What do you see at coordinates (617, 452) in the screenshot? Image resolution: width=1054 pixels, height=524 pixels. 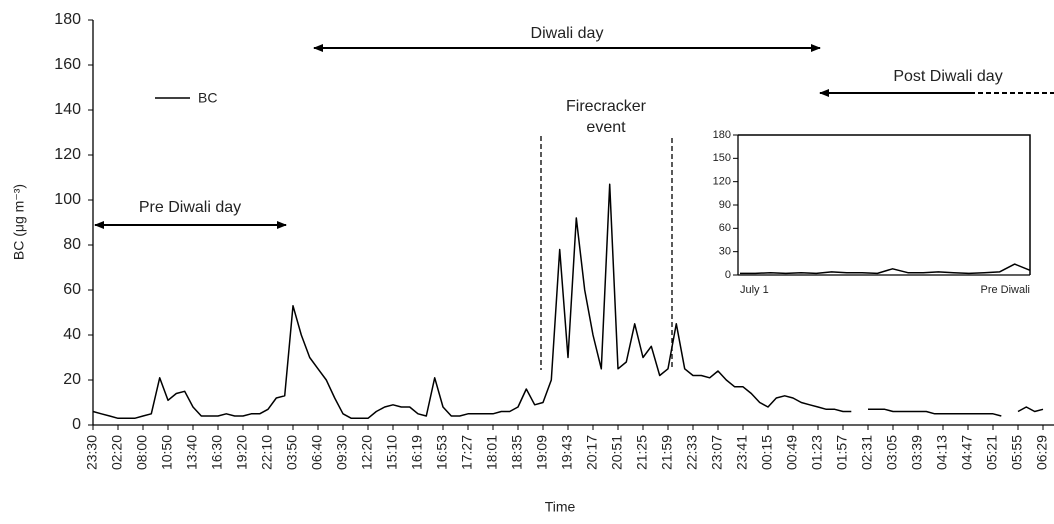 I see `x-tick-label: 20:51` at bounding box center [617, 452].